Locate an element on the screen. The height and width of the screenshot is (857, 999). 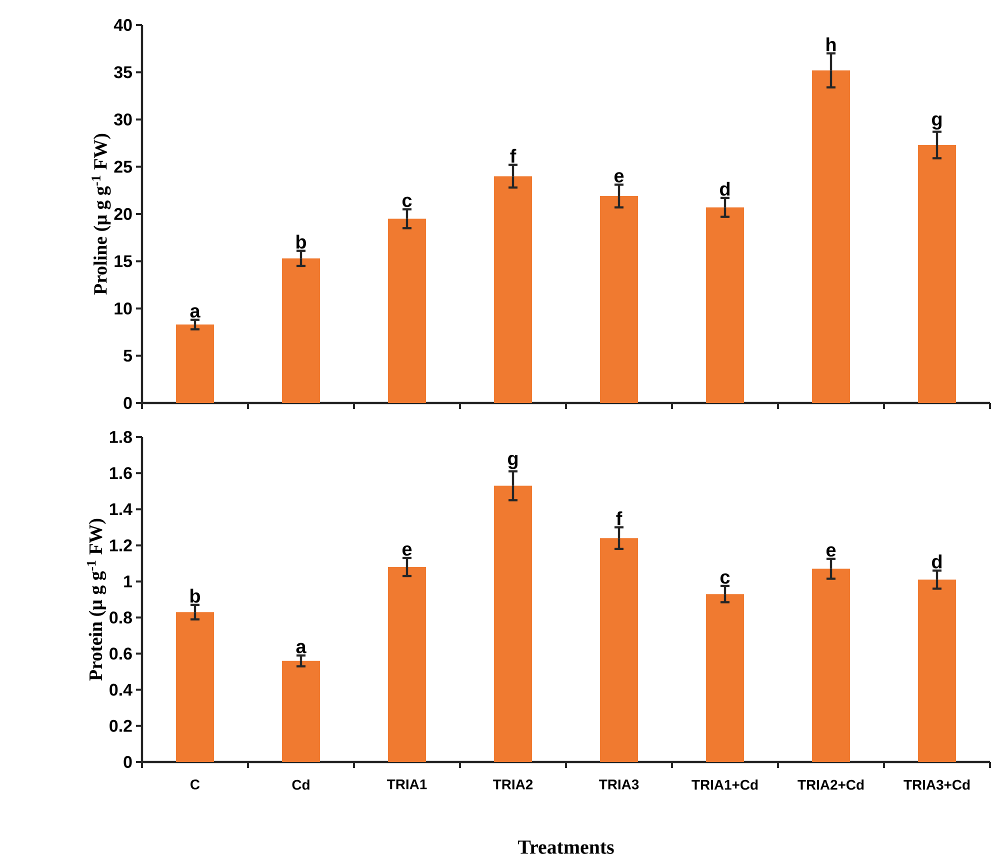
x-tick-label: TRIA2+Cd is located at coordinates (831, 784).